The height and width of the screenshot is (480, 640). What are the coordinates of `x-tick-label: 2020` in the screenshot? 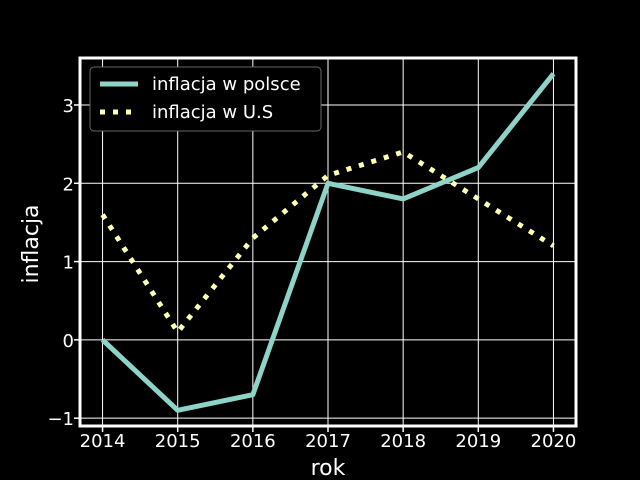 It's located at (554, 441).